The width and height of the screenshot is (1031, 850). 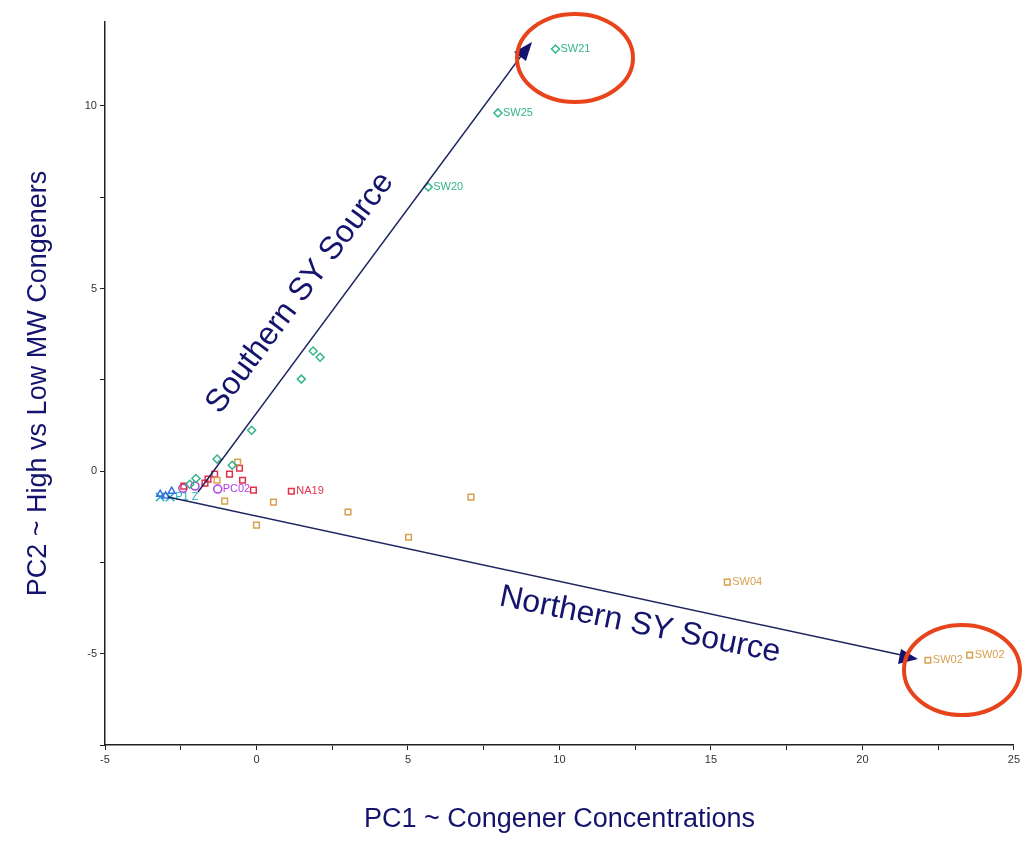 I want to click on y-axis-title: PC2 ~ High vs Low MW Congeners, so click(x=36, y=383).